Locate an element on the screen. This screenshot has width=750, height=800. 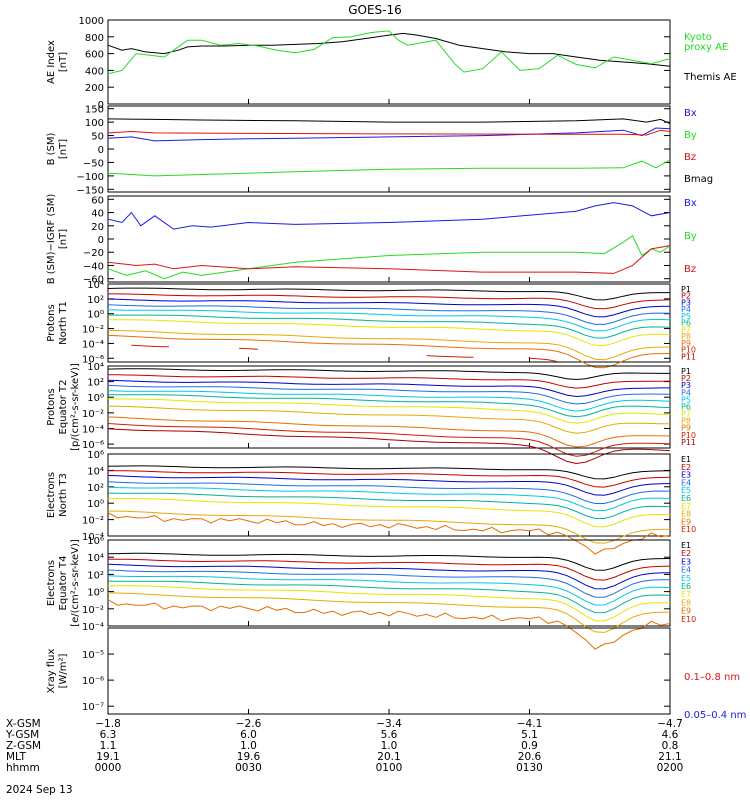
x-row-value: 0000 is located at coordinates (108, 768).